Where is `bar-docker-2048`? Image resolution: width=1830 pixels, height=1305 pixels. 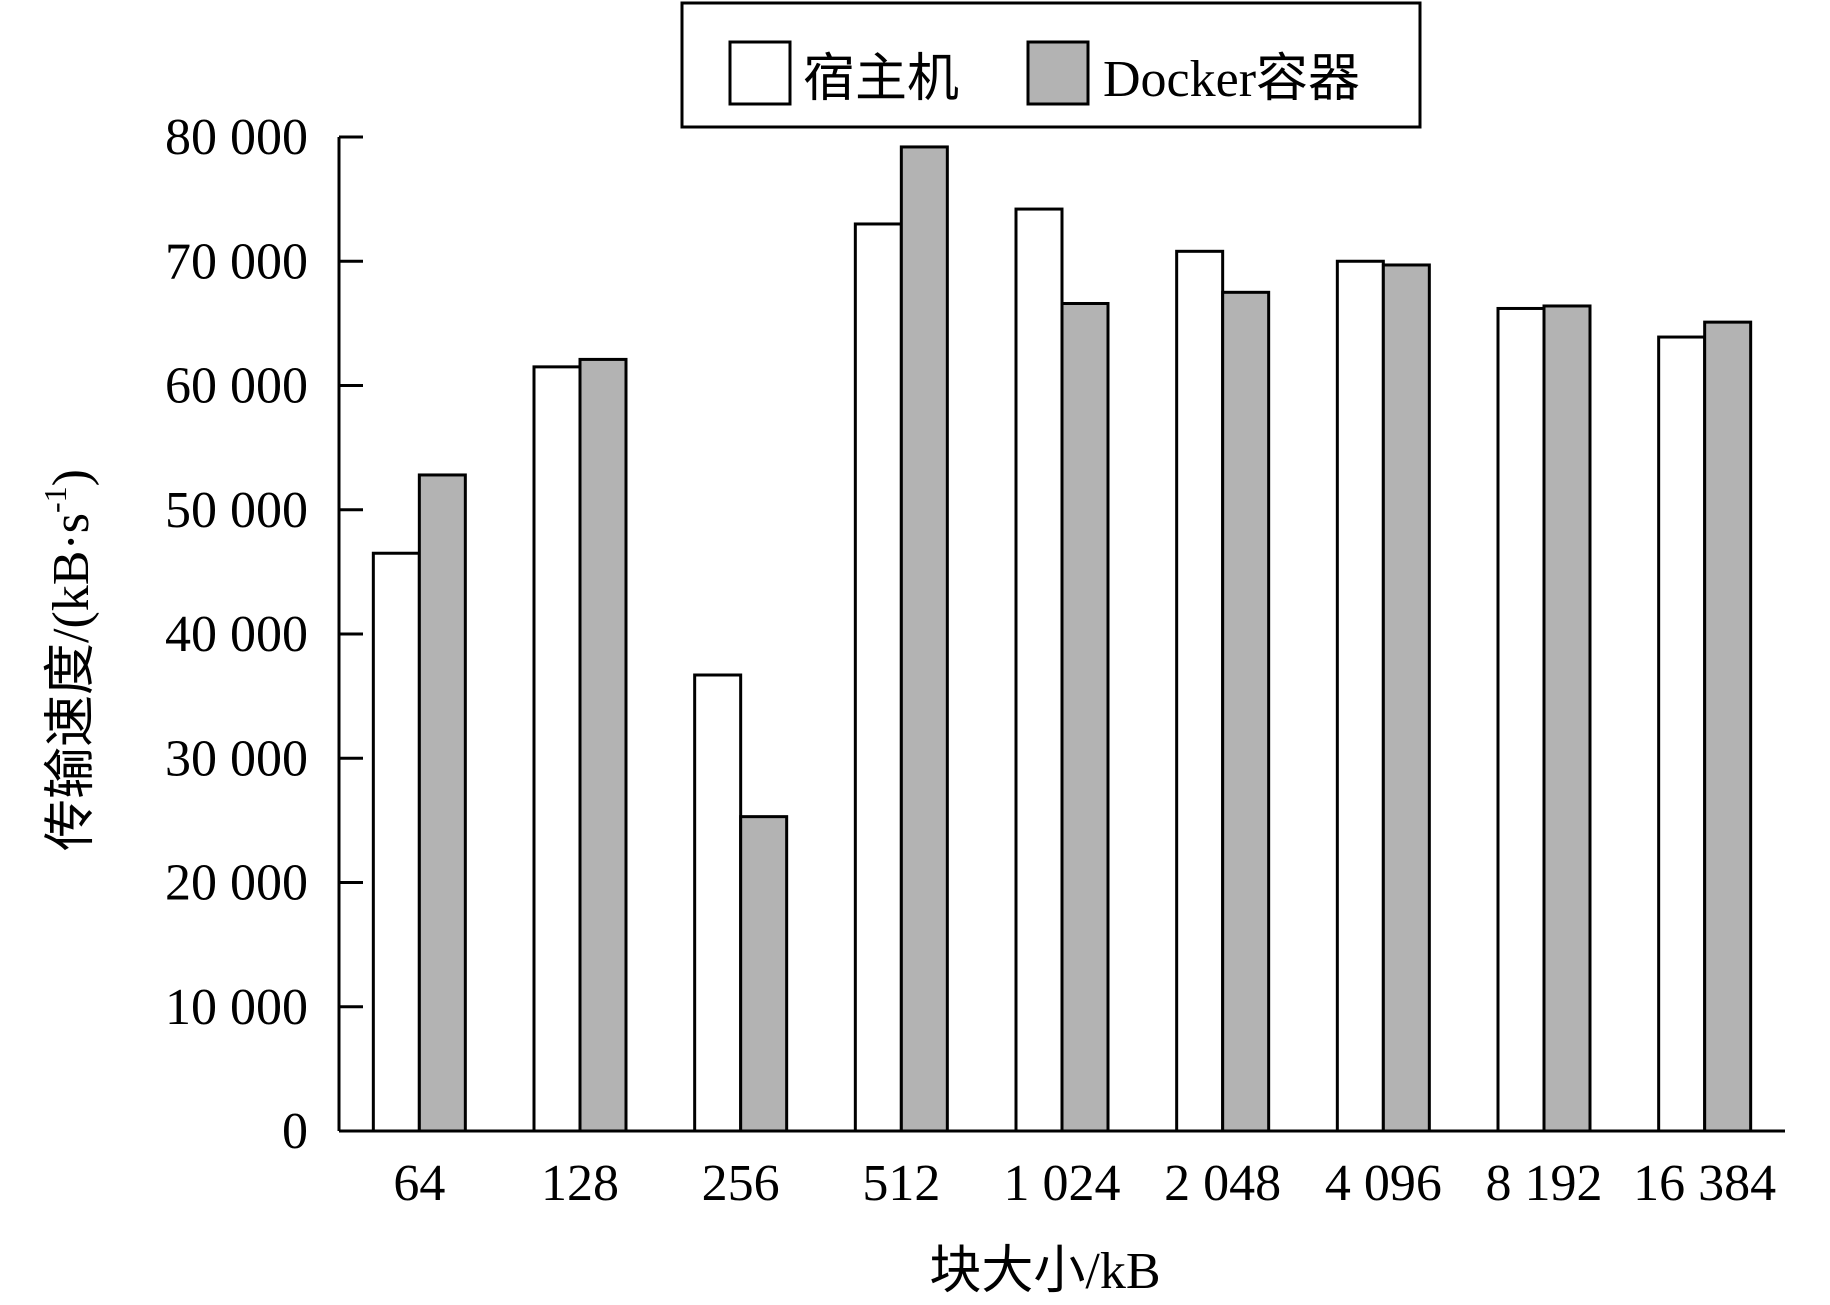 bar-docker-2048 is located at coordinates (1246, 711).